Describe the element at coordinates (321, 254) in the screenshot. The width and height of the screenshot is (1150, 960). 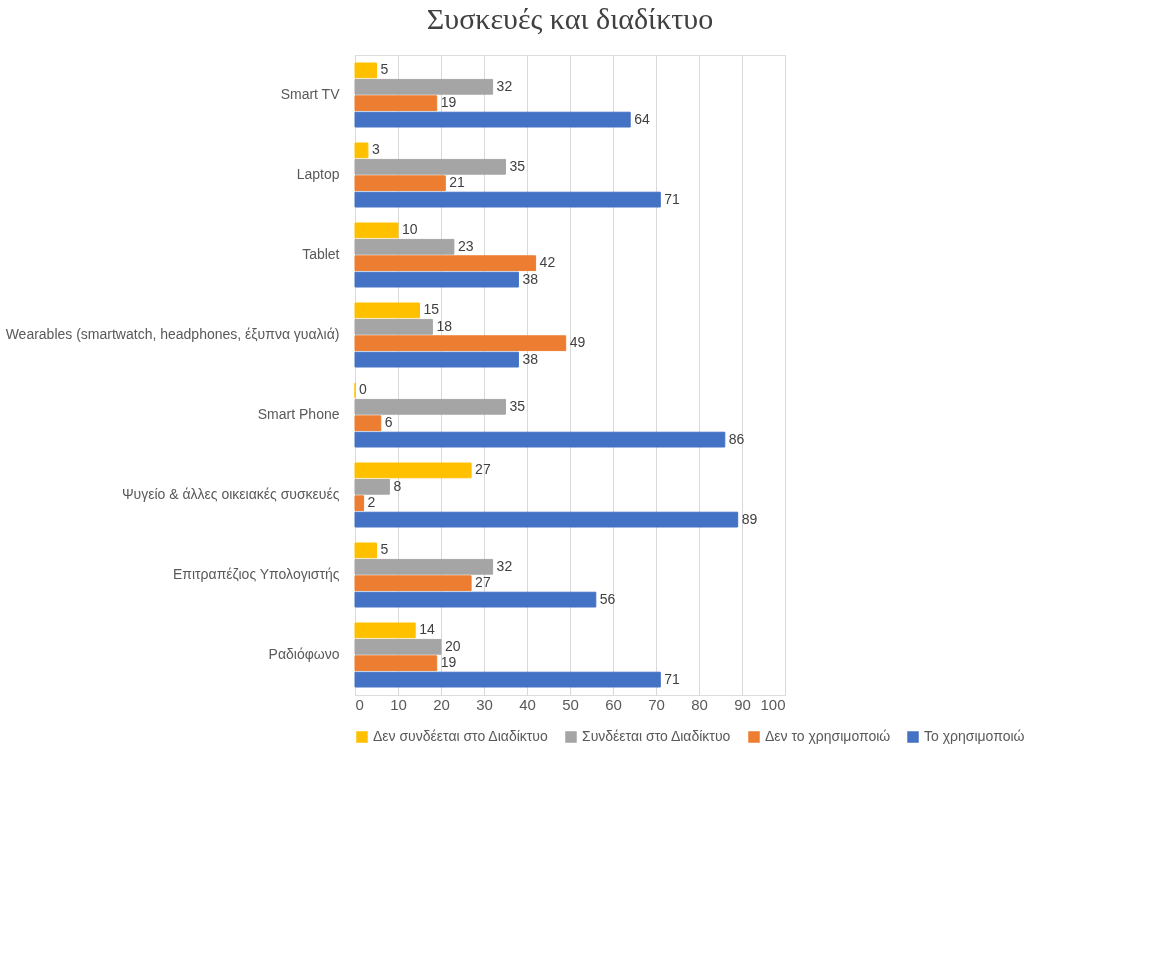
I see `y-tick-label: Tablet` at that location.